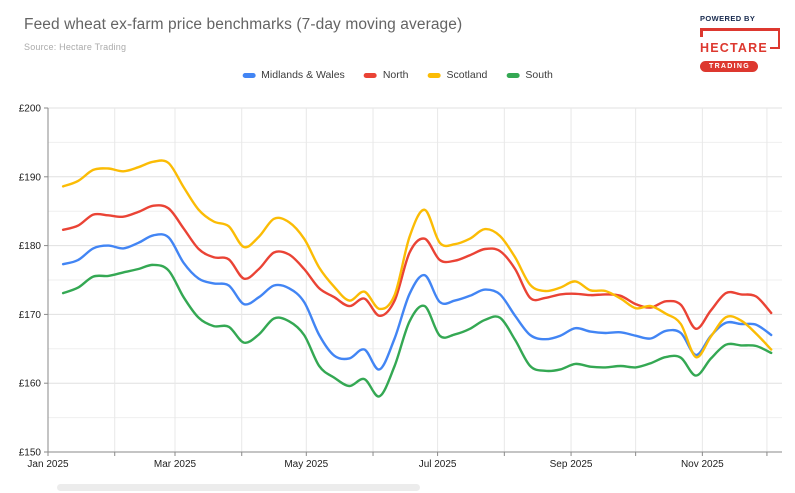  I want to click on hectare-logo-bracket-icon, so click(740, 39).